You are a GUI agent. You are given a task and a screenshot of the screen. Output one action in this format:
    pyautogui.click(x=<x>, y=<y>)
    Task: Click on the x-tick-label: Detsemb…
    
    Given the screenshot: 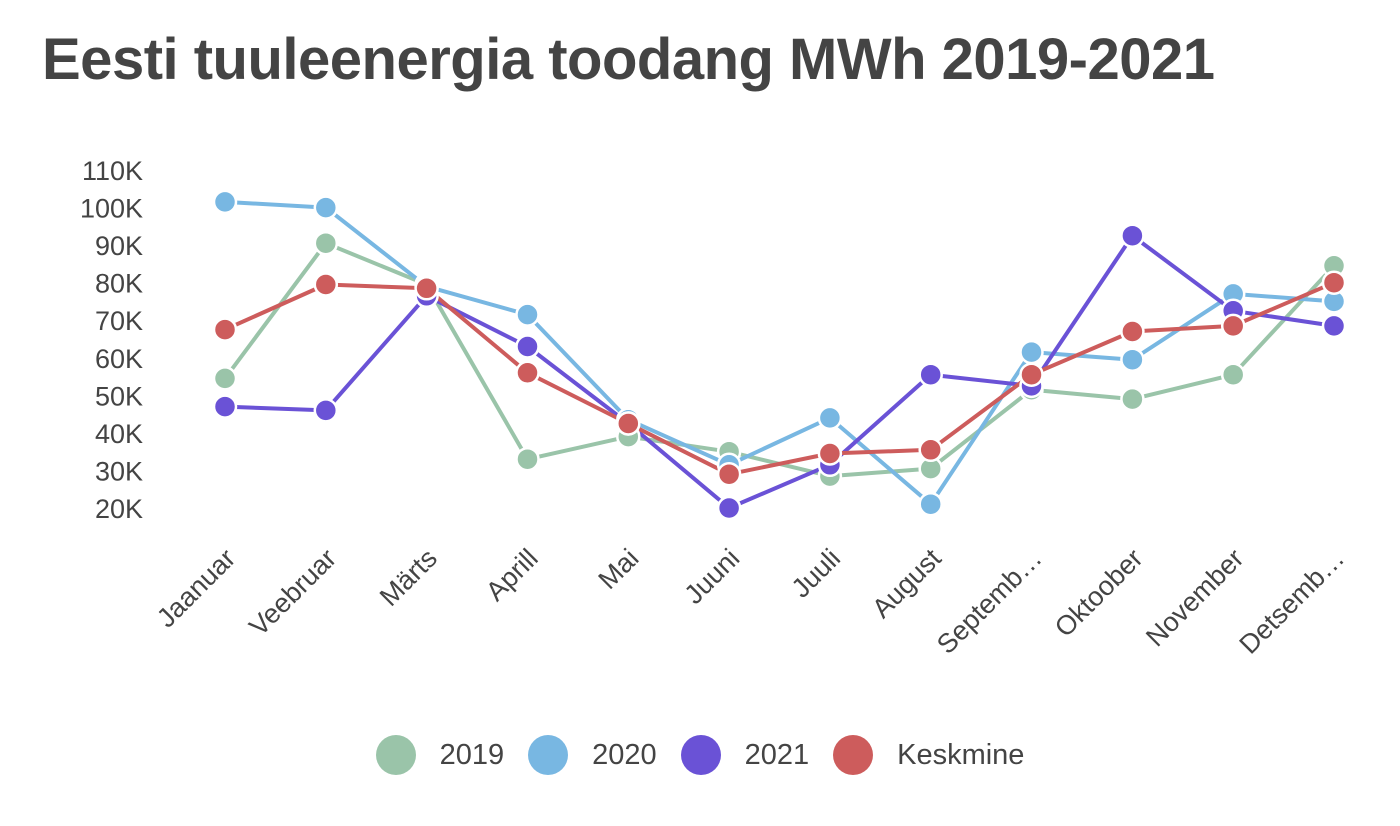 What is the action you would take?
    pyautogui.click(x=1292, y=601)
    